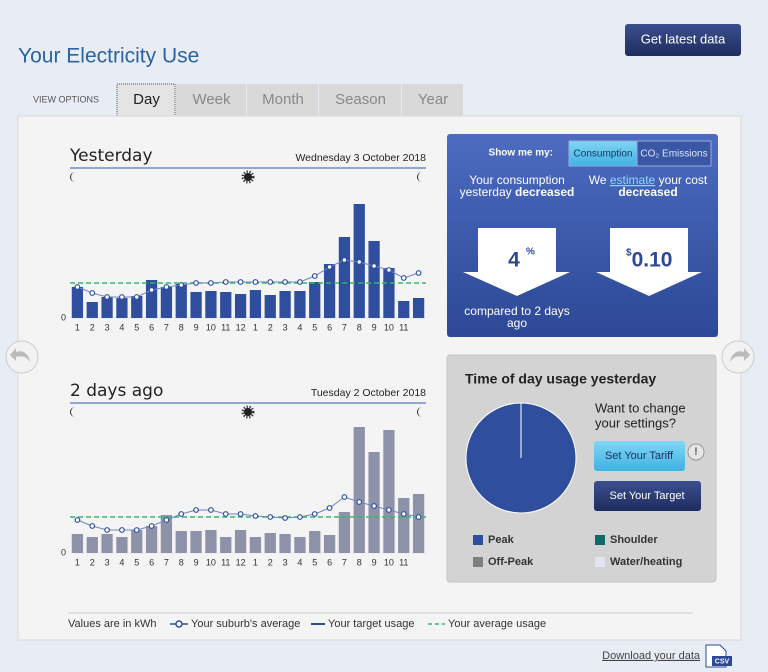 This screenshot has height=672, width=768. What do you see at coordinates (696, 452) in the screenshot?
I see `info-icon` at bounding box center [696, 452].